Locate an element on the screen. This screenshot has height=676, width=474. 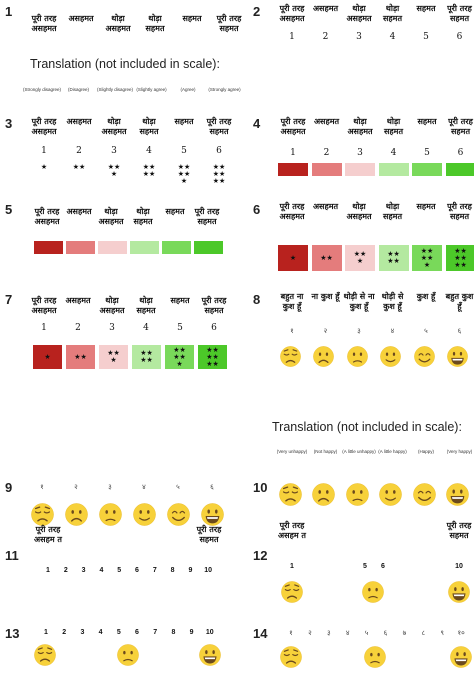
panel-number: 3 is located at coordinates (9, 123).